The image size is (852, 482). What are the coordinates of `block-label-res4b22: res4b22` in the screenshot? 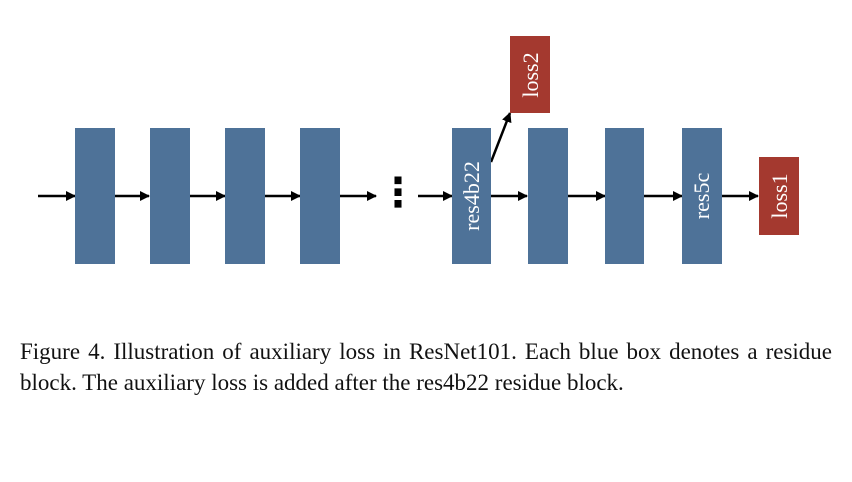 It's located at (471, 196).